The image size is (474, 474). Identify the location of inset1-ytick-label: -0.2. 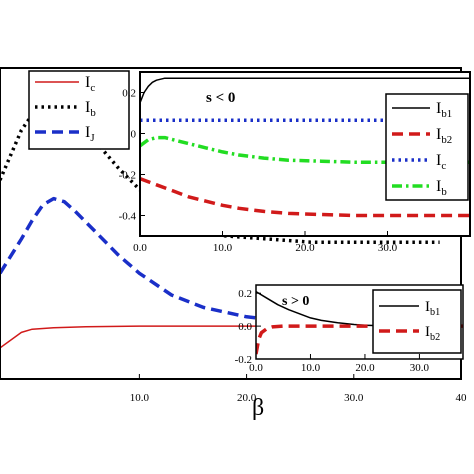
(127, 176).